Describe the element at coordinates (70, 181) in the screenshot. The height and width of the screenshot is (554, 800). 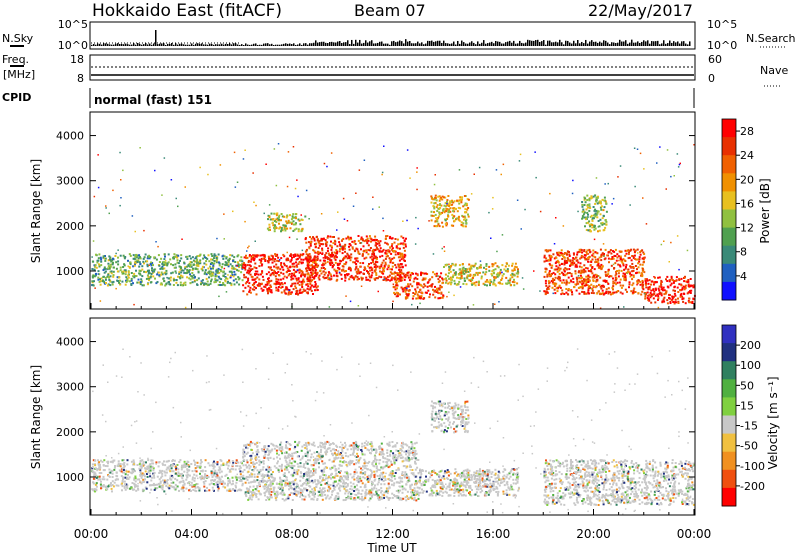
I see `y-tick-label: 3000` at that location.